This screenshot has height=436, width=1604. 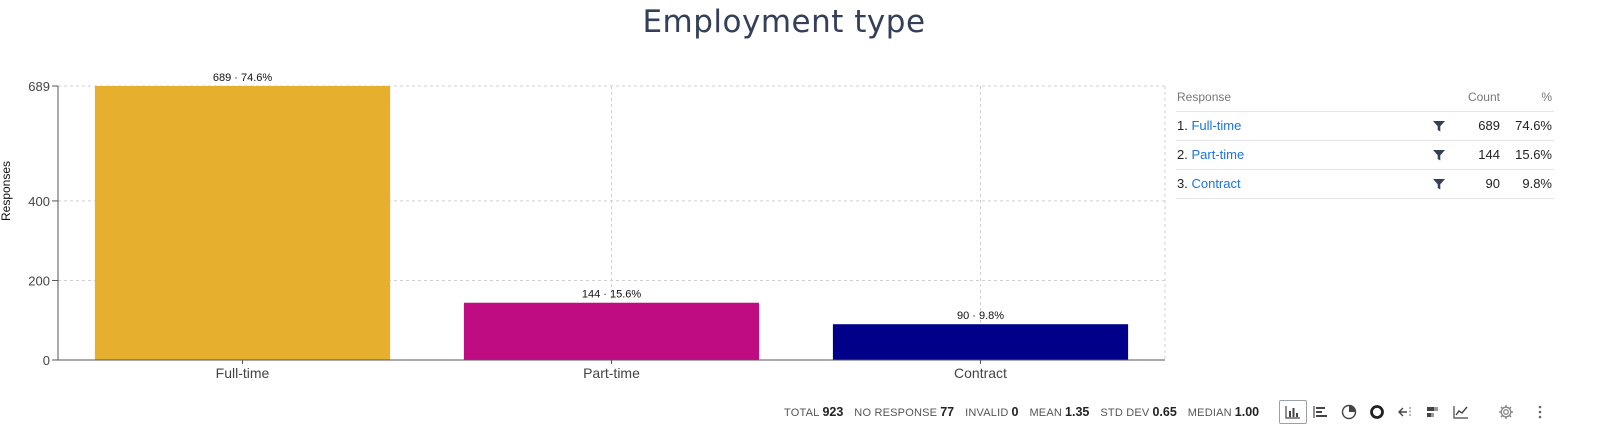 I want to click on stat-invalid: INVALID 0, so click(x=992, y=412).